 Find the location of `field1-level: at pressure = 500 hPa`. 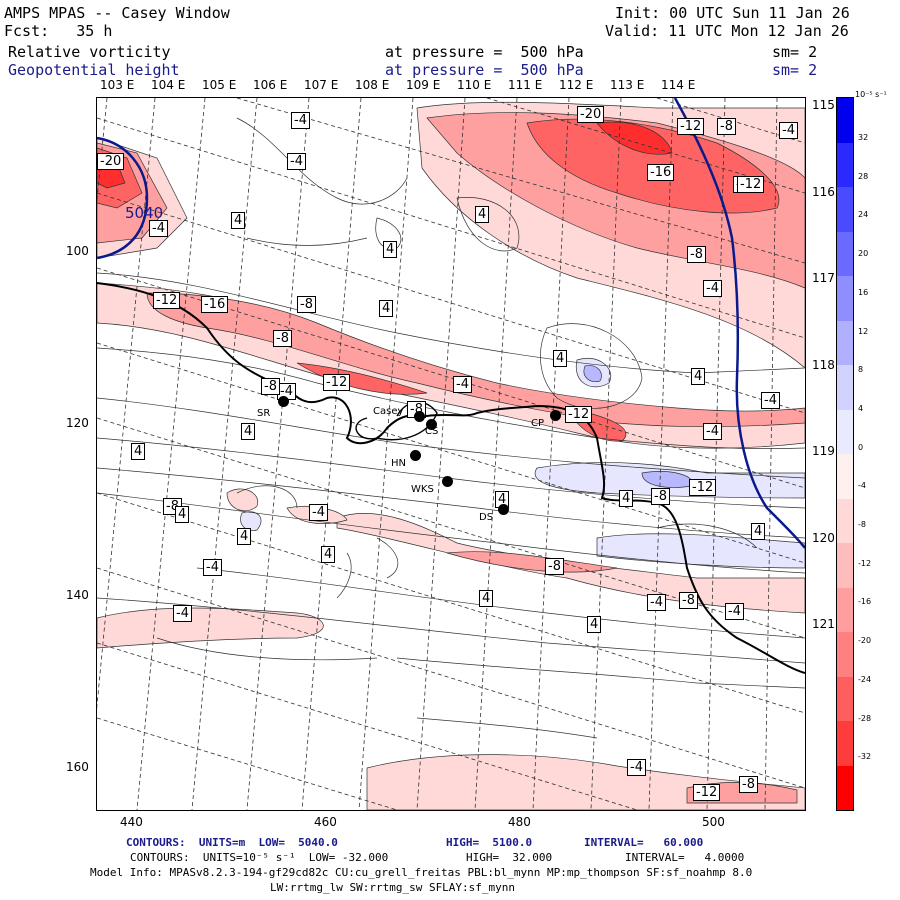

field1-level: at pressure = 500 hPa is located at coordinates (484, 52).